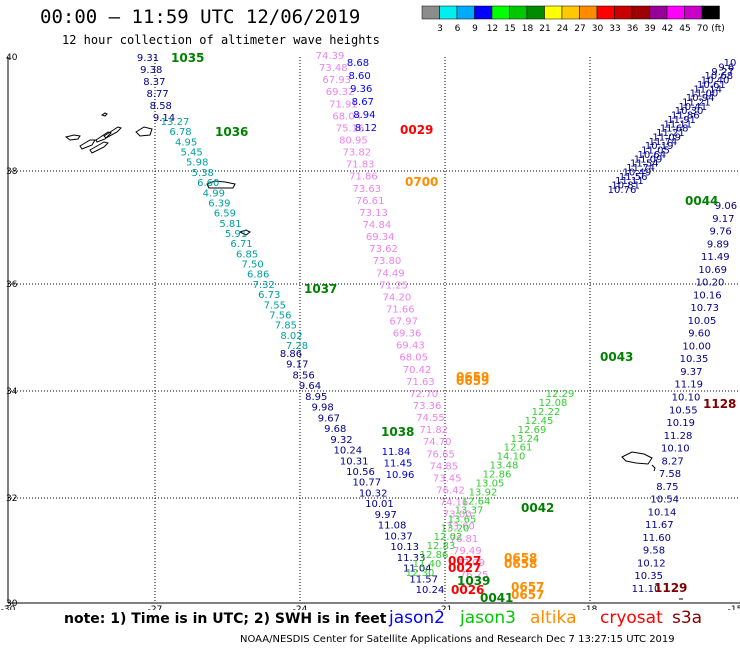 This screenshot has width=740, height=650. What do you see at coordinates (427, 564) in the screenshot?
I see `swh-value: 11.40` at bounding box center [427, 564].